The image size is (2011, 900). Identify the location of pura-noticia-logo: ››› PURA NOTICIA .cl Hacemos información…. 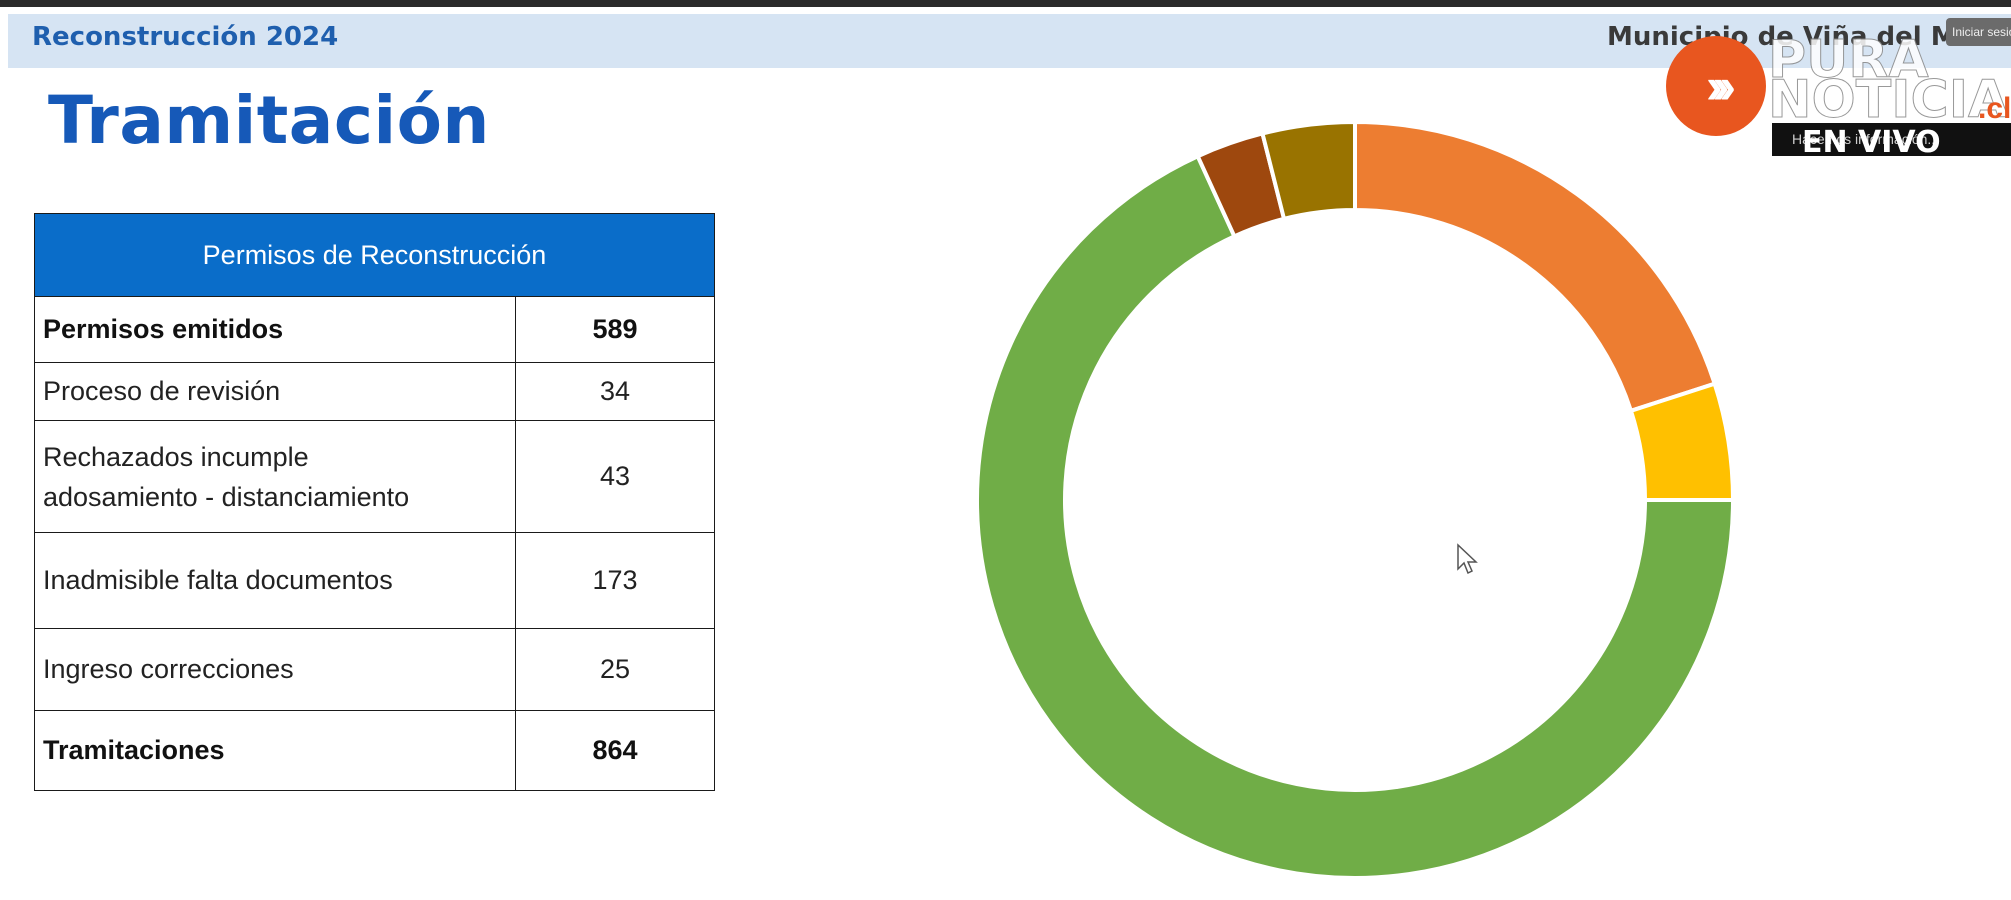
(1838, 95).